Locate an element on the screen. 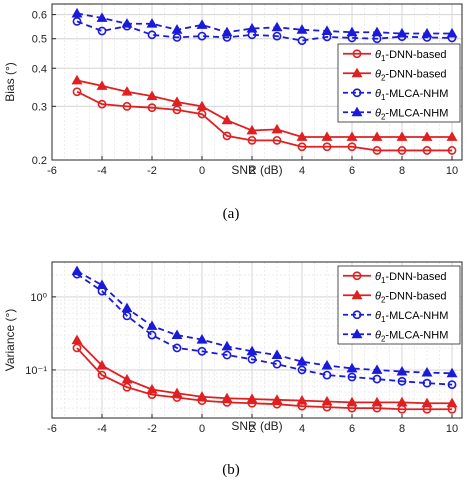 The width and height of the screenshot is (474, 482). x-tick-label: 8 is located at coordinates (402, 429).